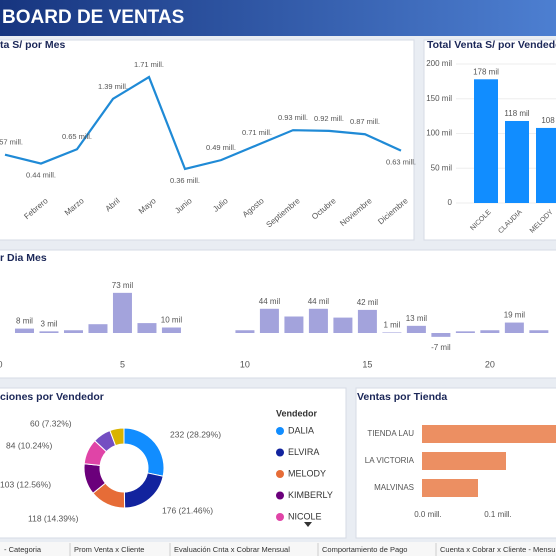 The width and height of the screenshot is (556, 556). I want to click on legend-label: KIMBERLY, so click(310, 495).